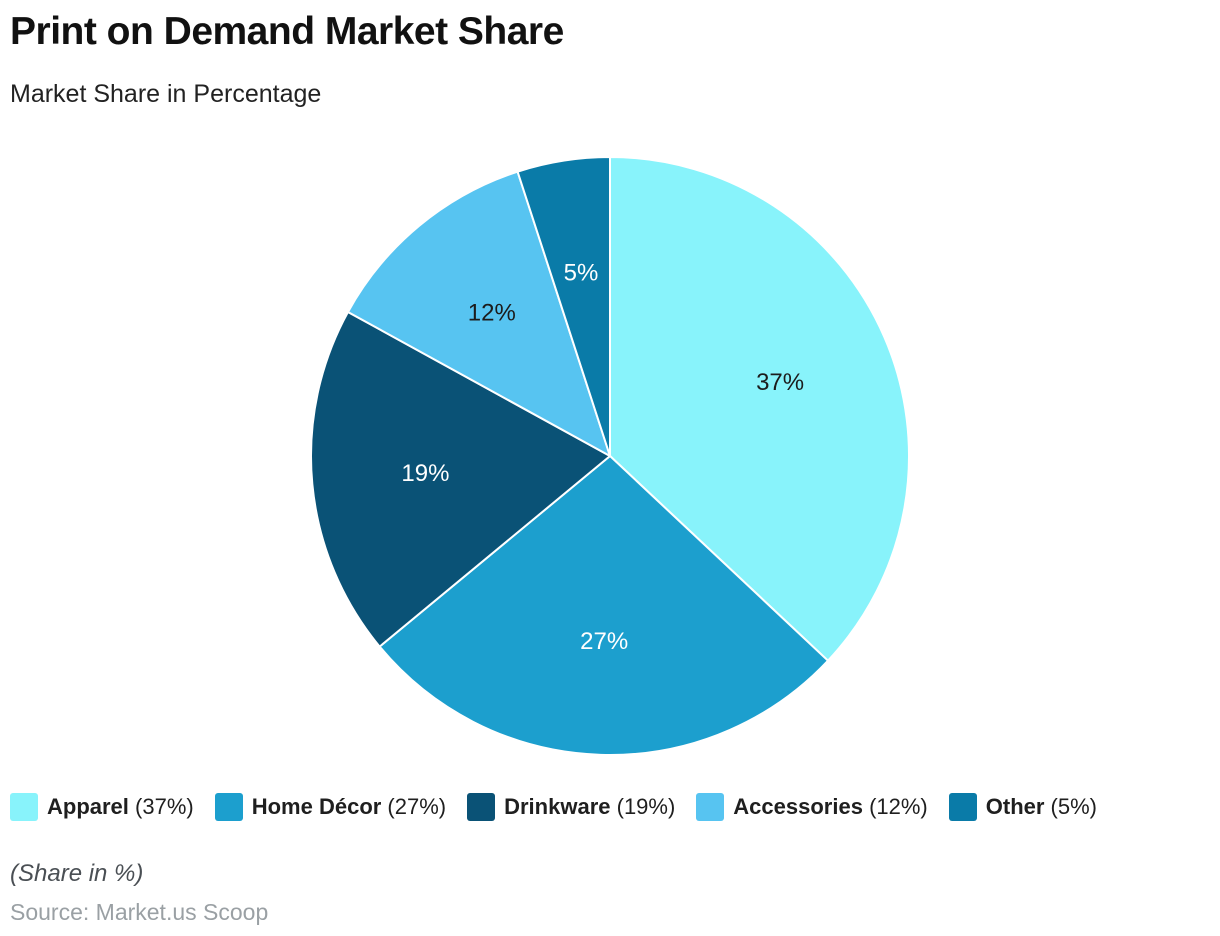 The height and width of the screenshot is (936, 1220). I want to click on pie-slice-label-other: 5%, so click(581, 272).